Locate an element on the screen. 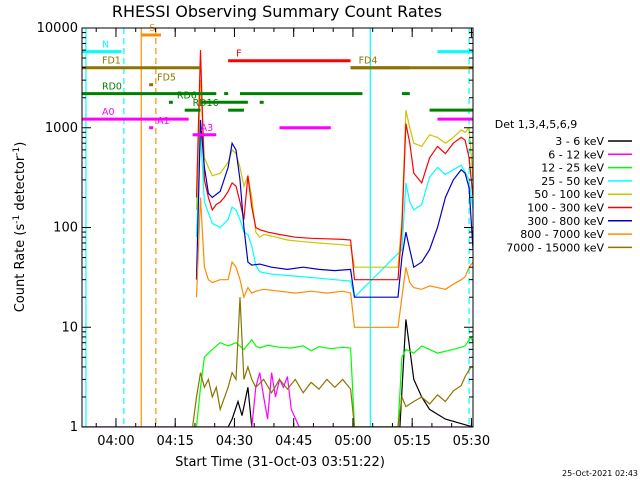 Image resolution: width=640 pixels, height=480 pixels. flag-label-rd6: RD6 is located at coordinates (187, 95).